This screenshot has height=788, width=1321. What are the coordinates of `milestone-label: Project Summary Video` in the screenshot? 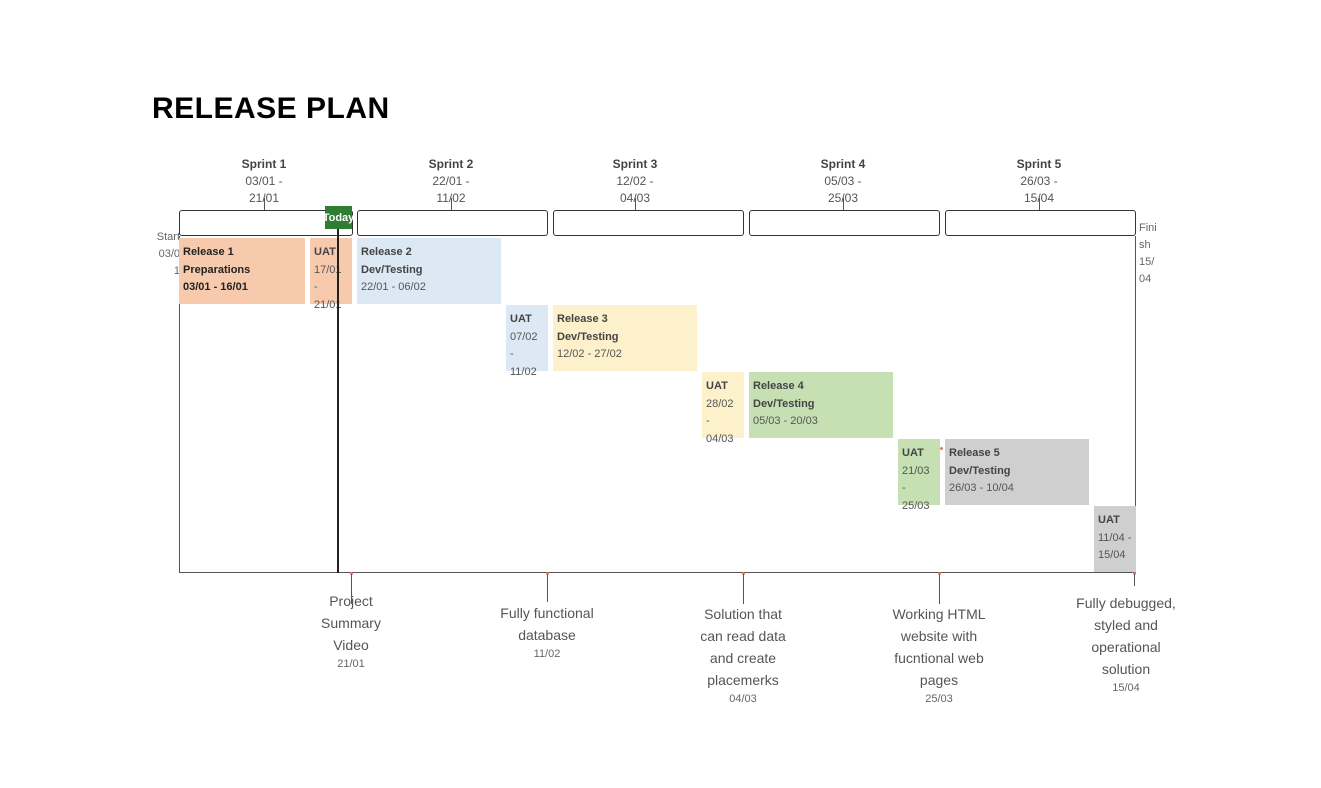 It's located at (351, 623).